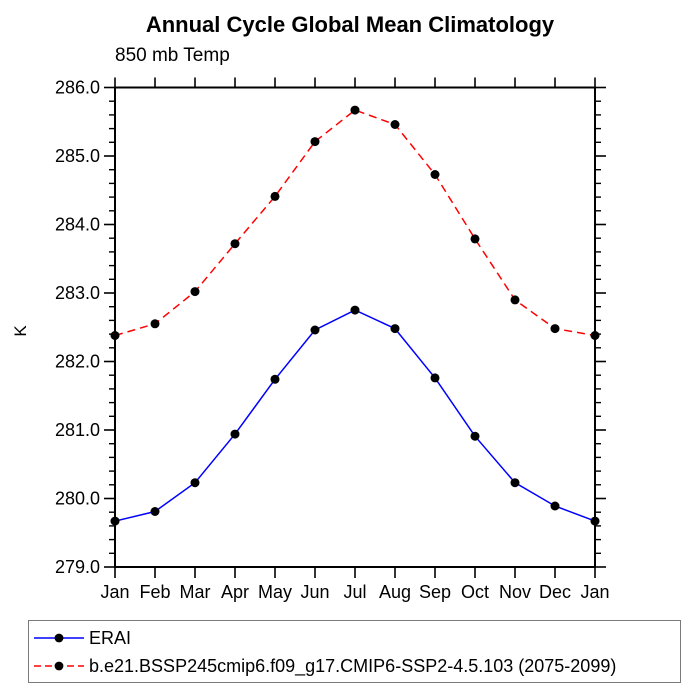 The image size is (700, 700). What do you see at coordinates (195, 592) in the screenshot?
I see `x-tick-label: Mar` at bounding box center [195, 592].